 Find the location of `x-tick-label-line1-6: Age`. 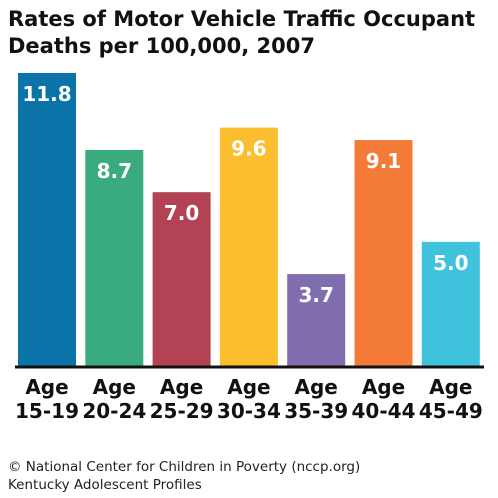

x-tick-label-line1-6: Age is located at coordinates (450, 387).